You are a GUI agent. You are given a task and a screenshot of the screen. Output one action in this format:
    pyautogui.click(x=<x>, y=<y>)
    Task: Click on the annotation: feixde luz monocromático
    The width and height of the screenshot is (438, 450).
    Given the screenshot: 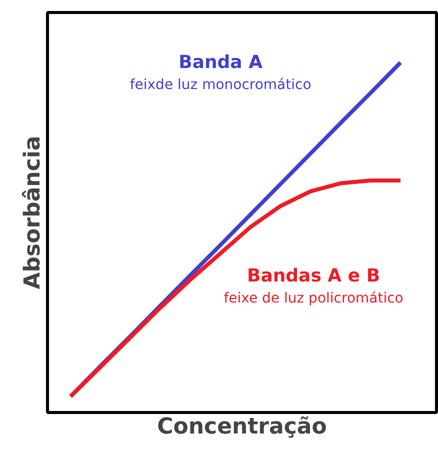 What is the action you would take?
    pyautogui.click(x=221, y=85)
    